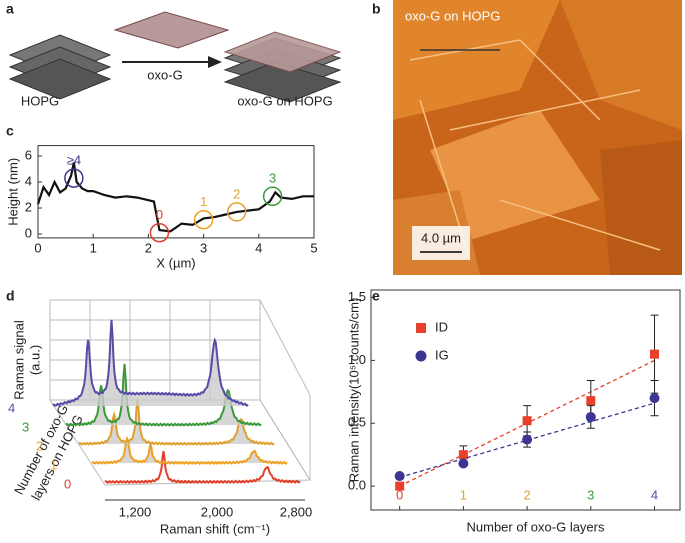 The height and width of the screenshot is (543, 685). What do you see at coordinates (357, 422) in the screenshot?
I see `y-tick-label: 0.5` at bounding box center [357, 422].